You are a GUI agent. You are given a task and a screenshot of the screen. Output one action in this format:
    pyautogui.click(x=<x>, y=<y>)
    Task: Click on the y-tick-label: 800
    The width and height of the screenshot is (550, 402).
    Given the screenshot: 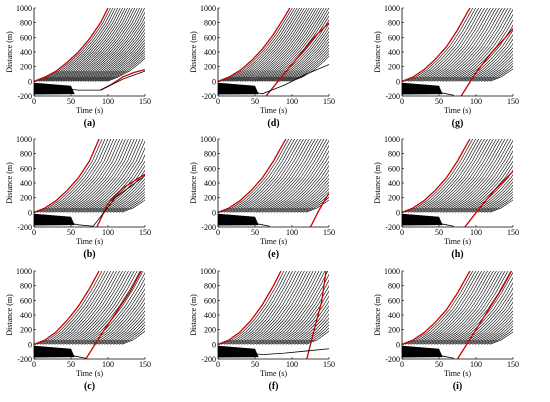 What is the action you would take?
    pyautogui.click(x=26, y=23)
    